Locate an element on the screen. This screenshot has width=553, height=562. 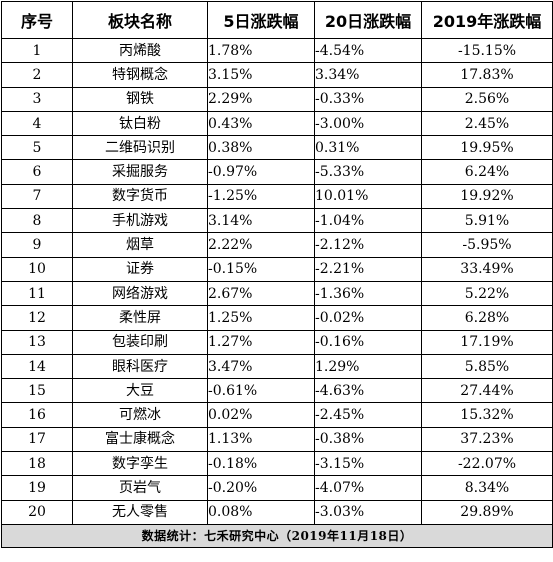
table-row: 5 二维码识别 0.38% 0.31% 19.95% is located at coordinates (277, 148).